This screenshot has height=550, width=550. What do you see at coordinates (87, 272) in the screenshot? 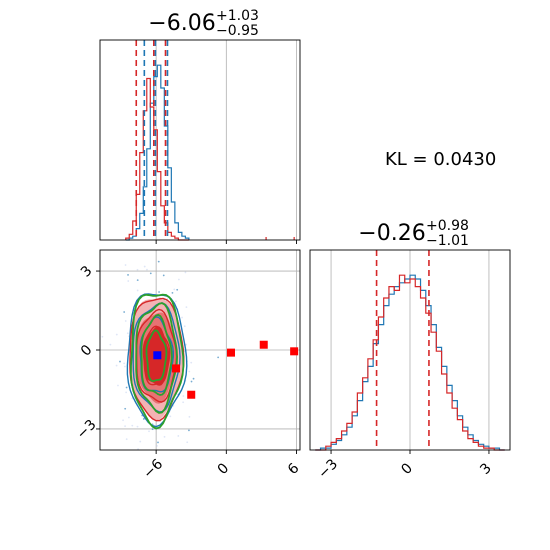
I see `y-tick-label: 3` at bounding box center [87, 272].